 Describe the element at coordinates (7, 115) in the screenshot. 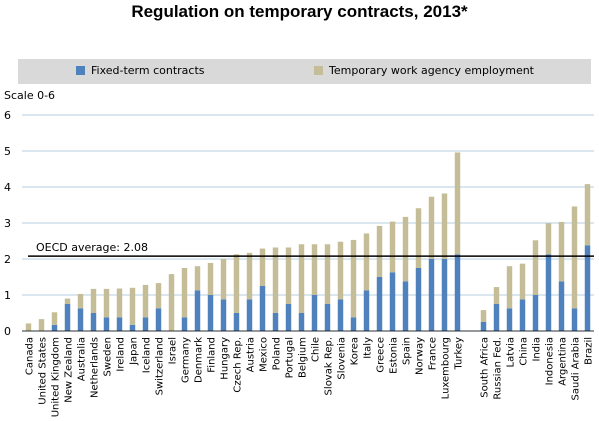

I see `y-tick-label: 6` at that location.